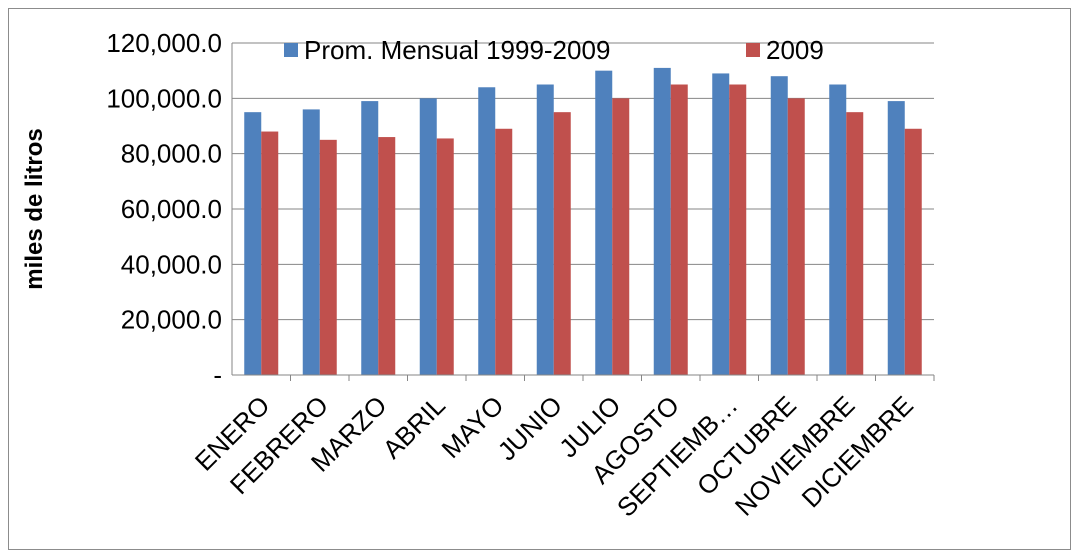 The image size is (1081, 560). I want to click on x-tick-label: ABRIL, so click(414, 427).